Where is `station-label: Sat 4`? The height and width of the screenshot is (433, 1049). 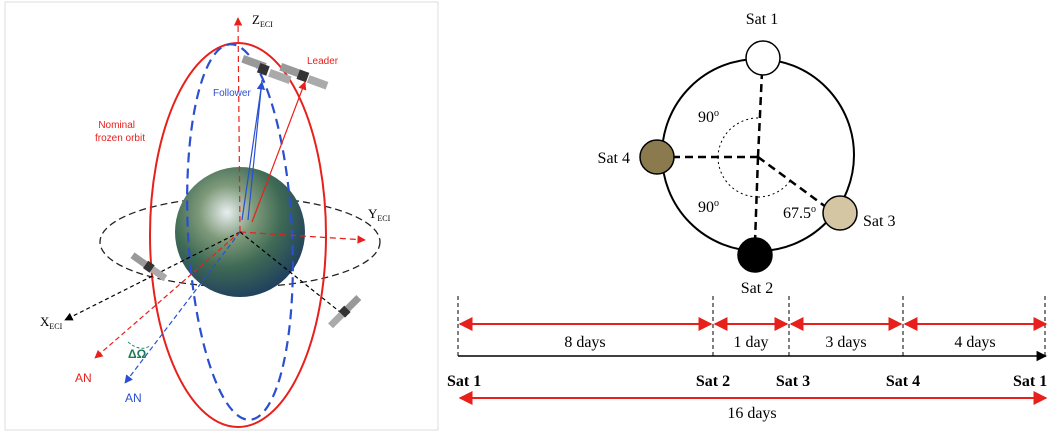 station-label: Sat 4 is located at coordinates (903, 381).